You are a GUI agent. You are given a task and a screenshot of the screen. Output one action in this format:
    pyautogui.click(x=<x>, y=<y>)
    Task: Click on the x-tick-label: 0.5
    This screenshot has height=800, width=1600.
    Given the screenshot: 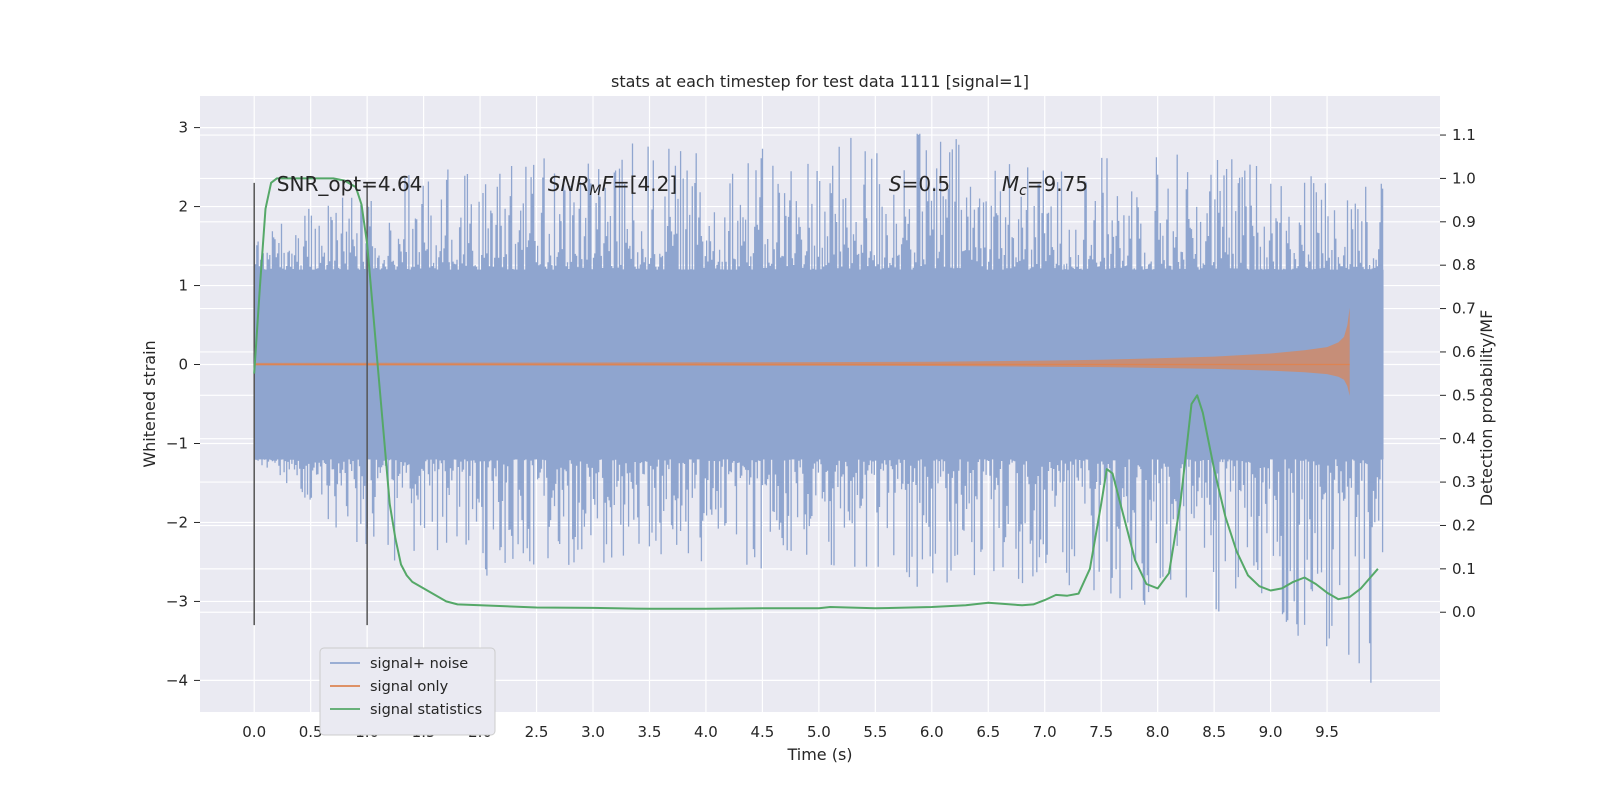 What is the action you would take?
    pyautogui.click(x=311, y=732)
    